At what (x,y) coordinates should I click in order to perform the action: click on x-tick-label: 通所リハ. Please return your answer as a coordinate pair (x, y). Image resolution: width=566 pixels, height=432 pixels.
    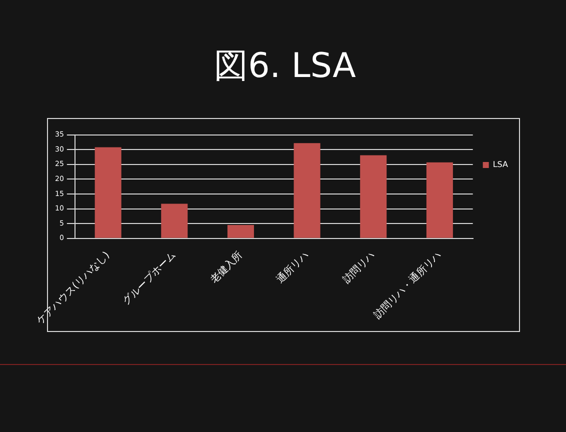
    Looking at the image, I should click on (292, 267).